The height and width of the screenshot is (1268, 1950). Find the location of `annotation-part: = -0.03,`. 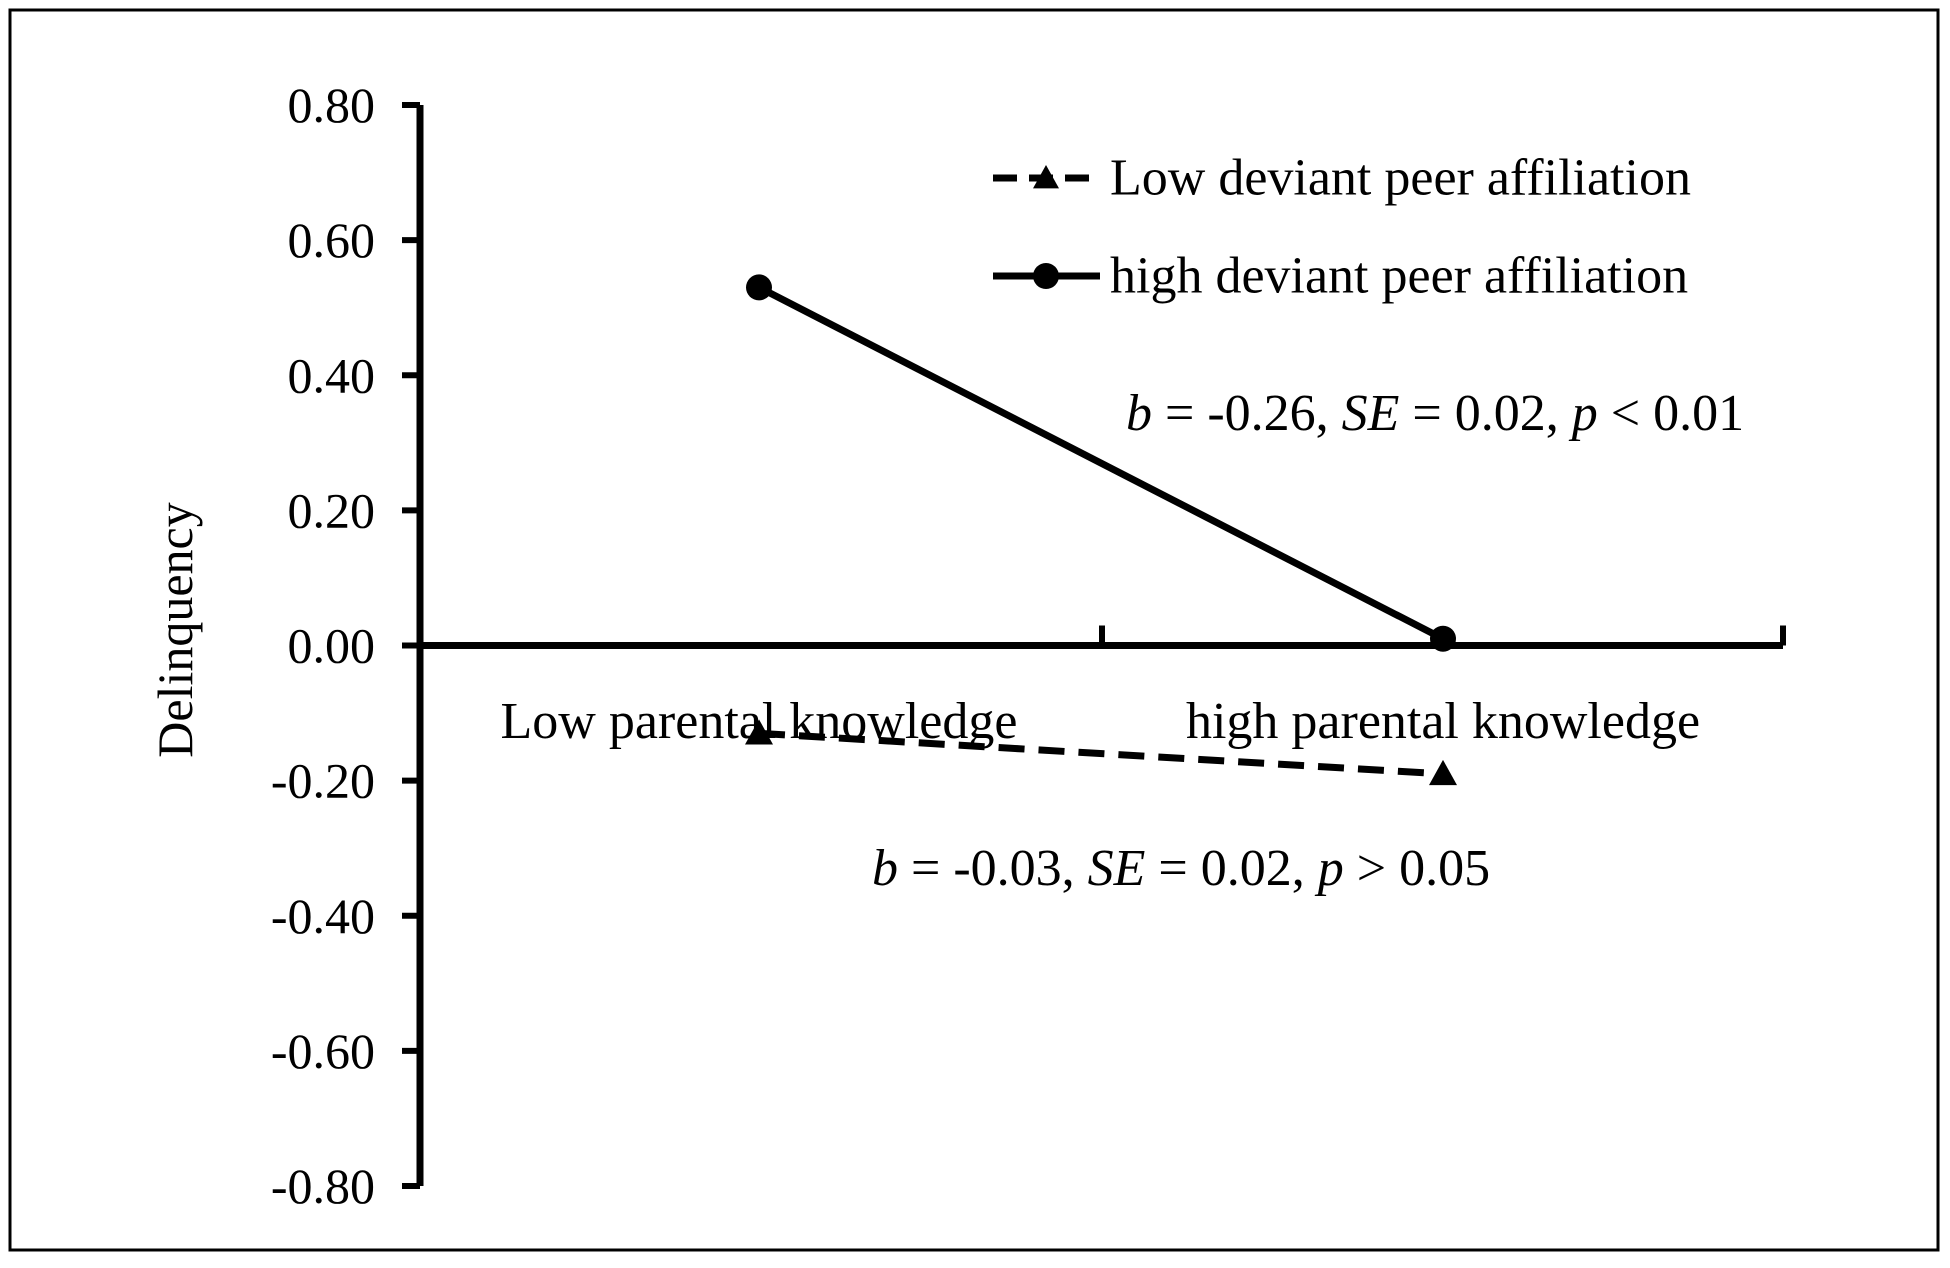

annotation-part: = -0.03, is located at coordinates (993, 868).